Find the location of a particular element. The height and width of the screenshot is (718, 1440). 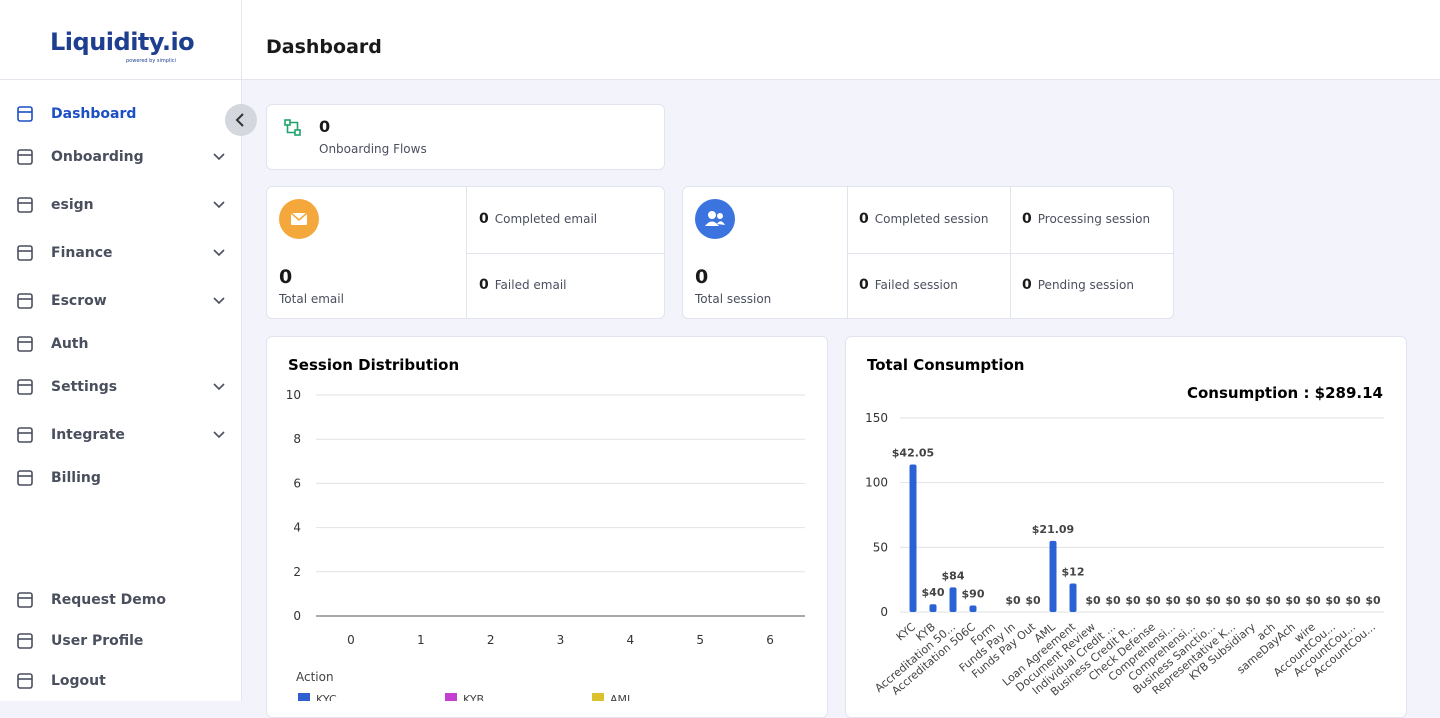

nav-item: Auth is located at coordinates (121, 344).